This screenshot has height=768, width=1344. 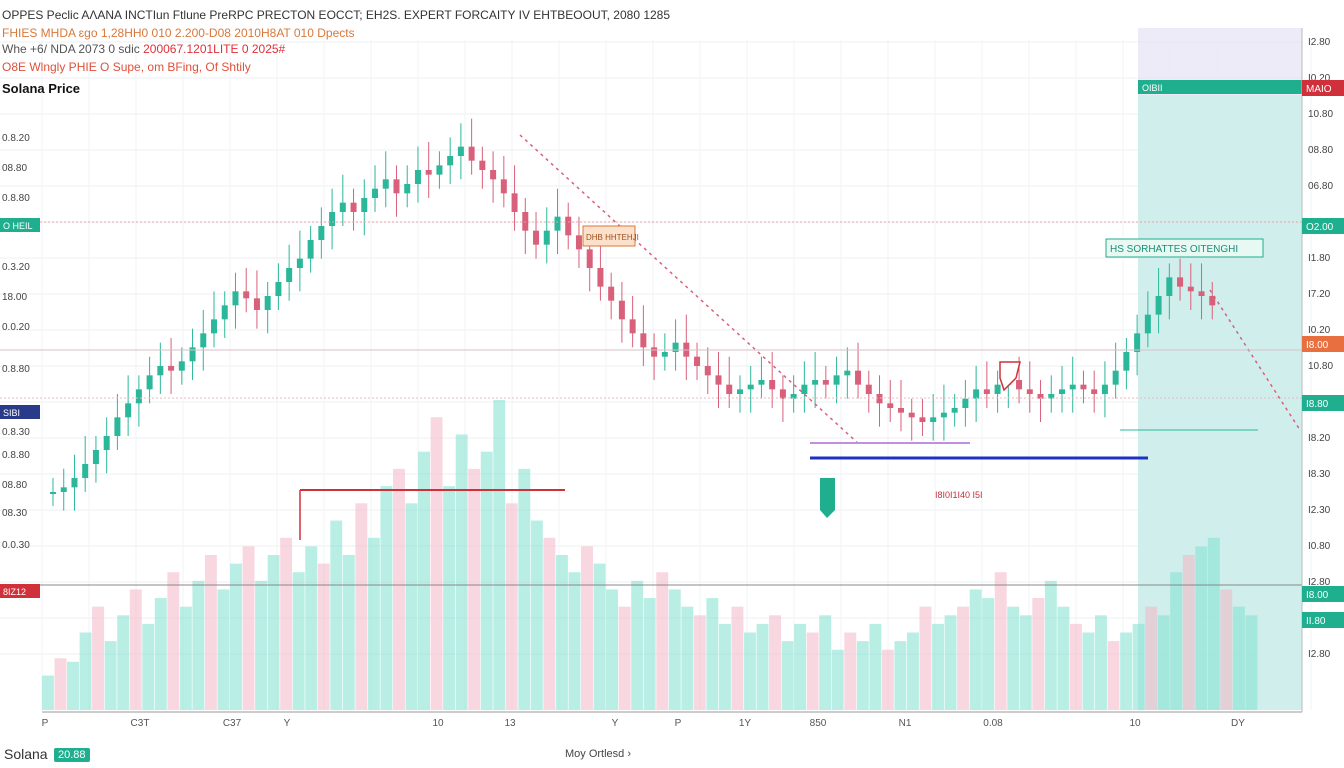 What do you see at coordinates (26, 754) in the screenshot?
I see `footer-symbol: Solana` at bounding box center [26, 754].